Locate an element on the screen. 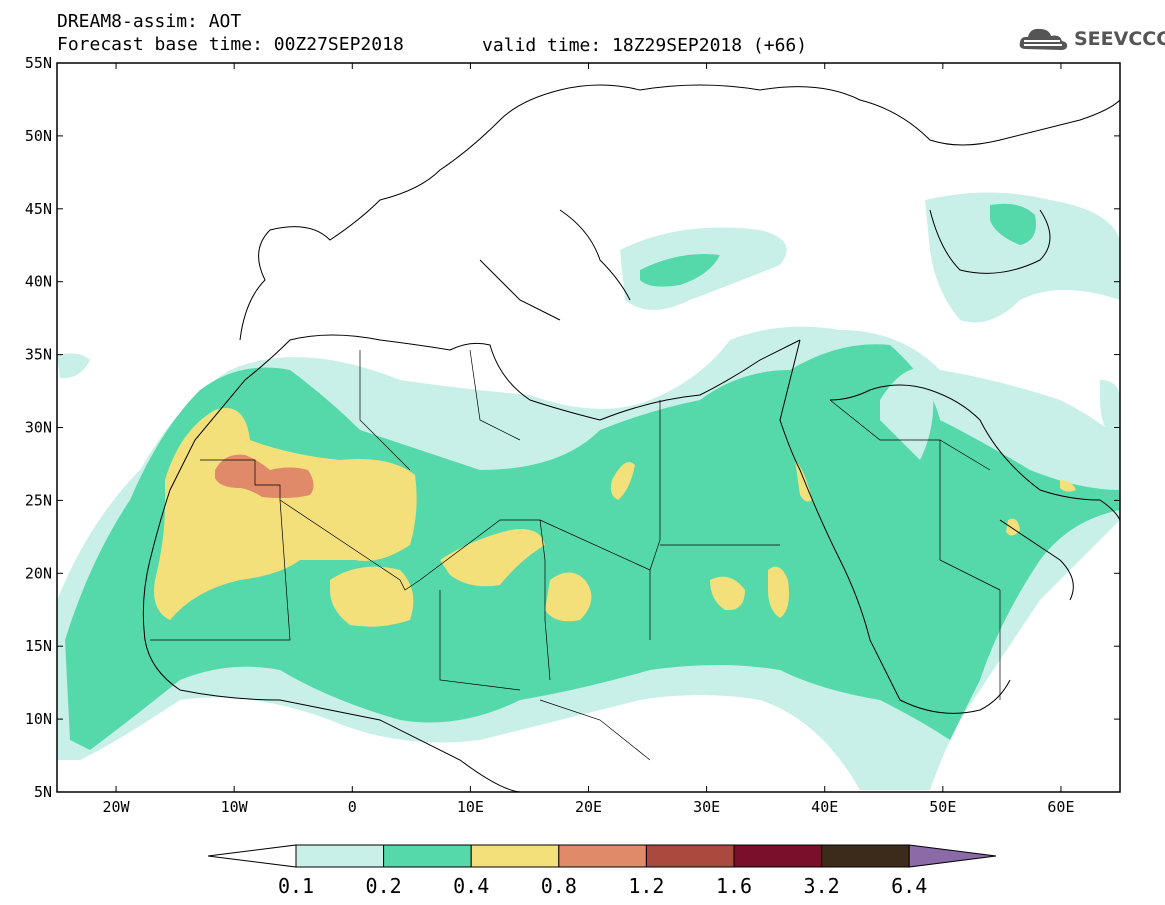  lat-label: 55N is located at coordinates (38, 63).